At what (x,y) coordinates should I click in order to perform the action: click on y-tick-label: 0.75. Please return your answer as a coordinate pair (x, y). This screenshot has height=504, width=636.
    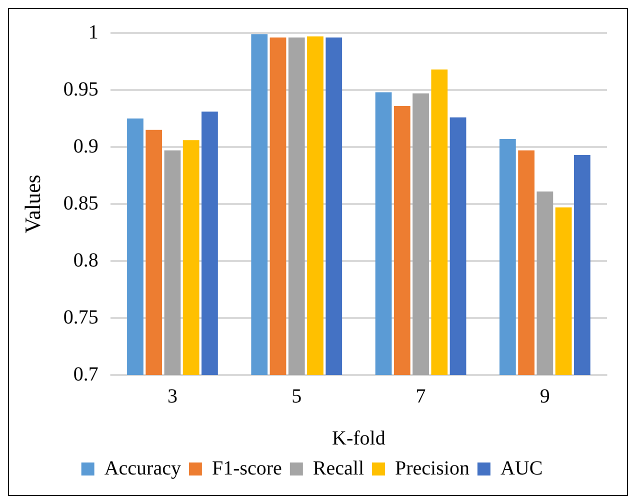
    Looking at the image, I should click on (80, 317).